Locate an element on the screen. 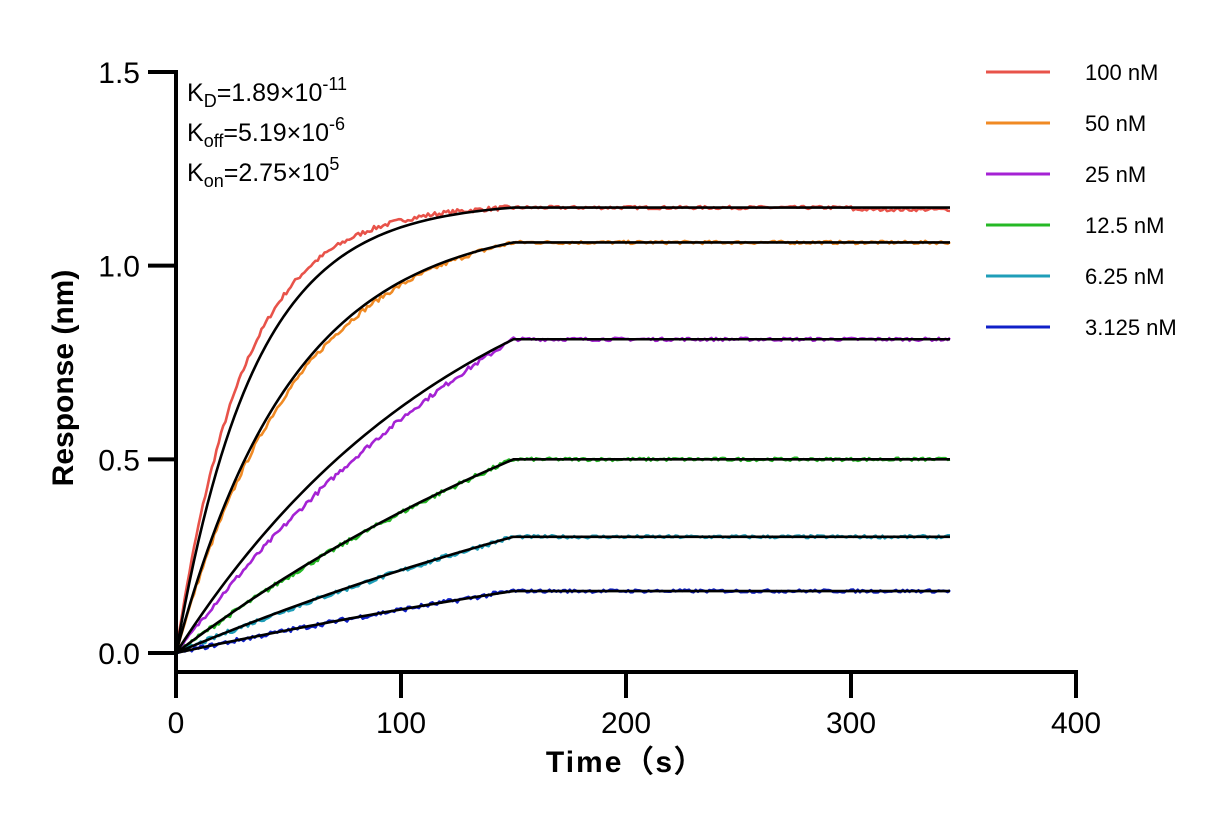  legend-label-4: 6.25 nM is located at coordinates (1125, 276).